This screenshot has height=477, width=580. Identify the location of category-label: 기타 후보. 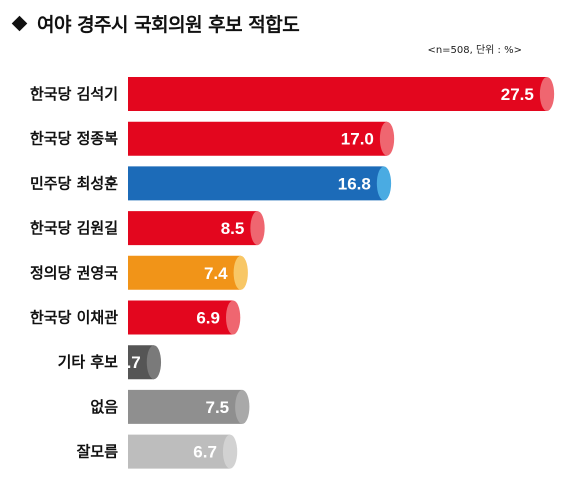
(88, 362).